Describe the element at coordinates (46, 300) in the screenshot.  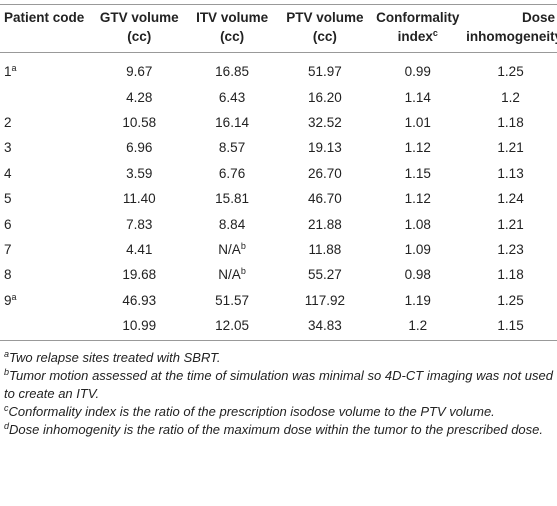
I see `table-cell: 9a` at that location.